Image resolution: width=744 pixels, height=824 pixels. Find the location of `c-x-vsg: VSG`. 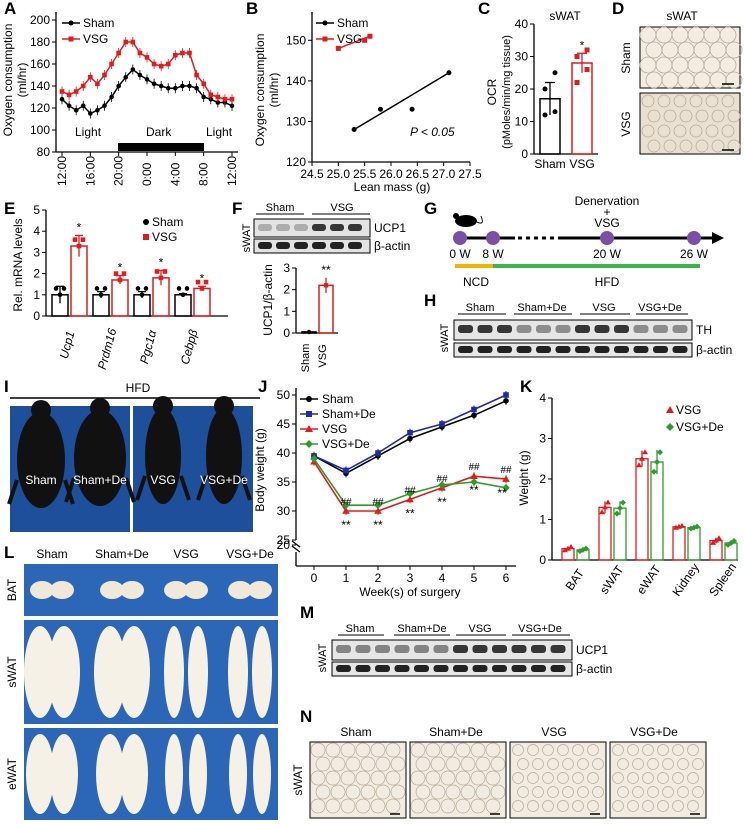

c-x-vsg: VSG is located at coordinates (581, 164).